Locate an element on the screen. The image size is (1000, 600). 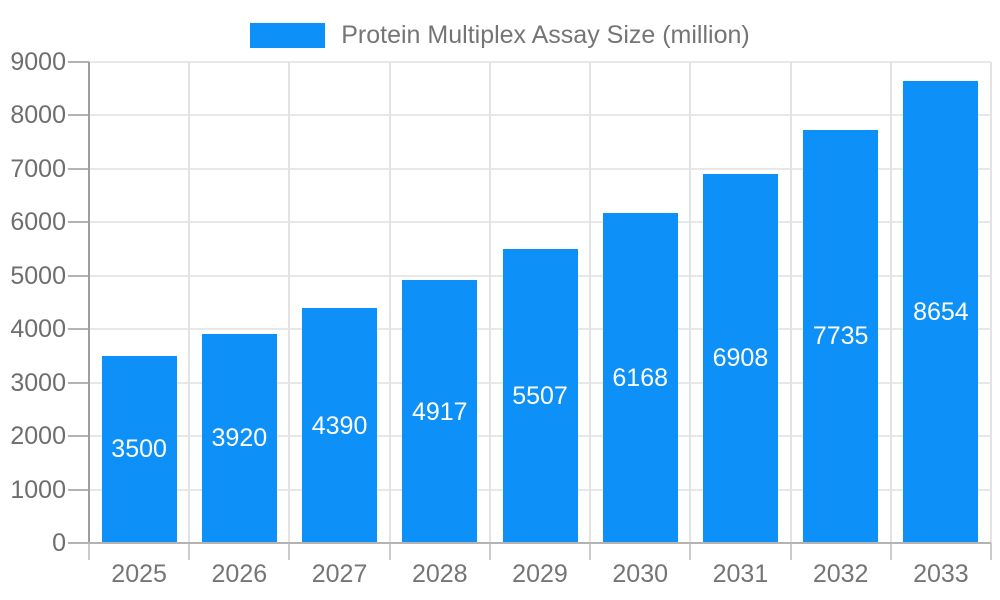
y-axis-line is located at coordinates (89, 302).